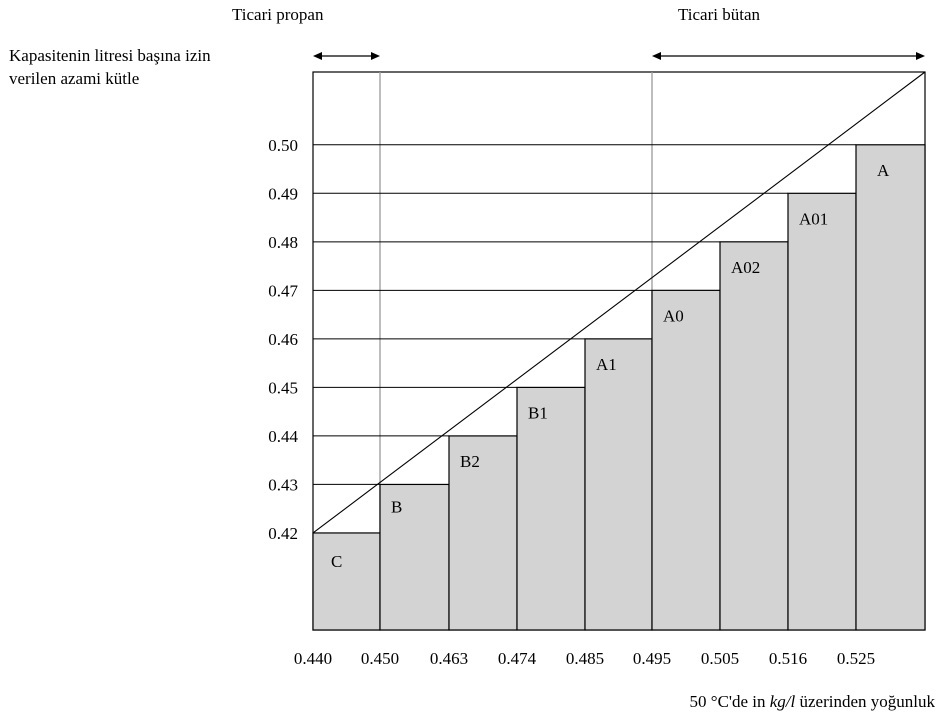  Describe the element at coordinates (375, 56) in the screenshot. I see `propane-range-arrow-head-right` at that location.